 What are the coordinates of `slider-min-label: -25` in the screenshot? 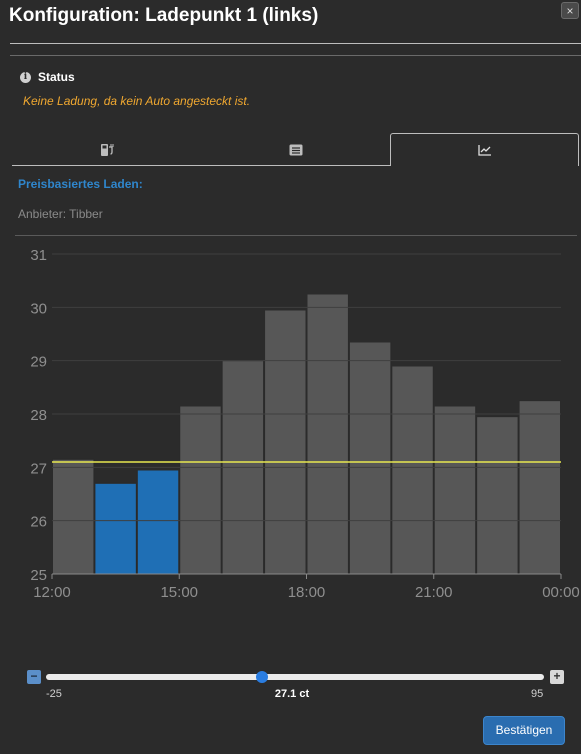 It's located at (54, 694).